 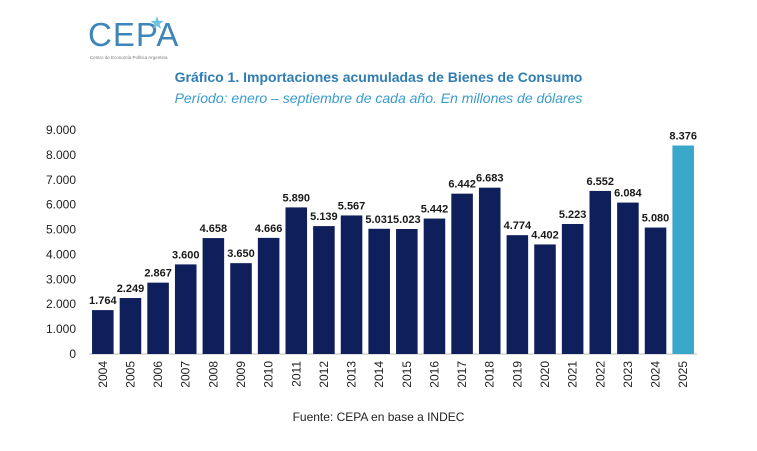 I want to click on data-label-2013: 5.567, so click(x=352, y=206).